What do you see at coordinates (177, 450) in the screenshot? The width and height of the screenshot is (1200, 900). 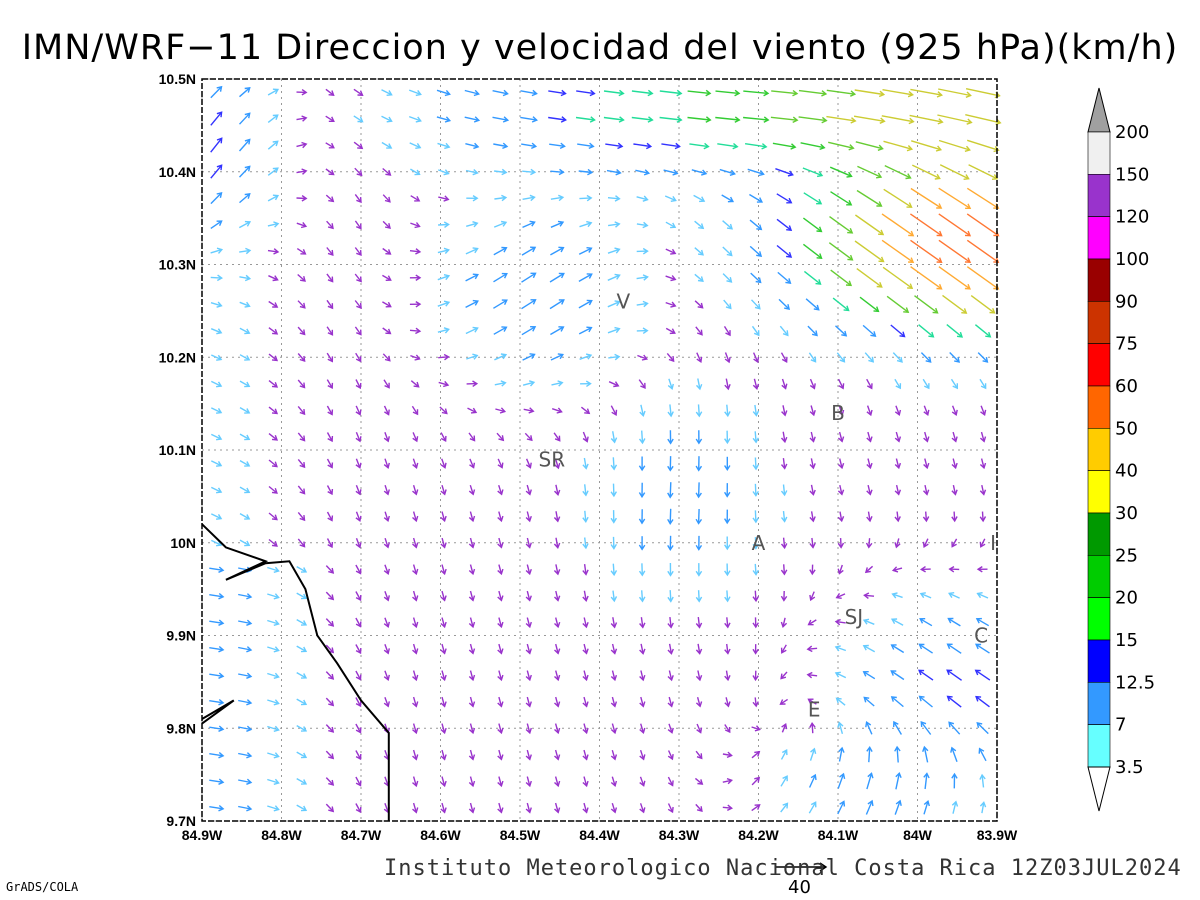 I see `lat-tick-label: 10.1N` at bounding box center [177, 450].